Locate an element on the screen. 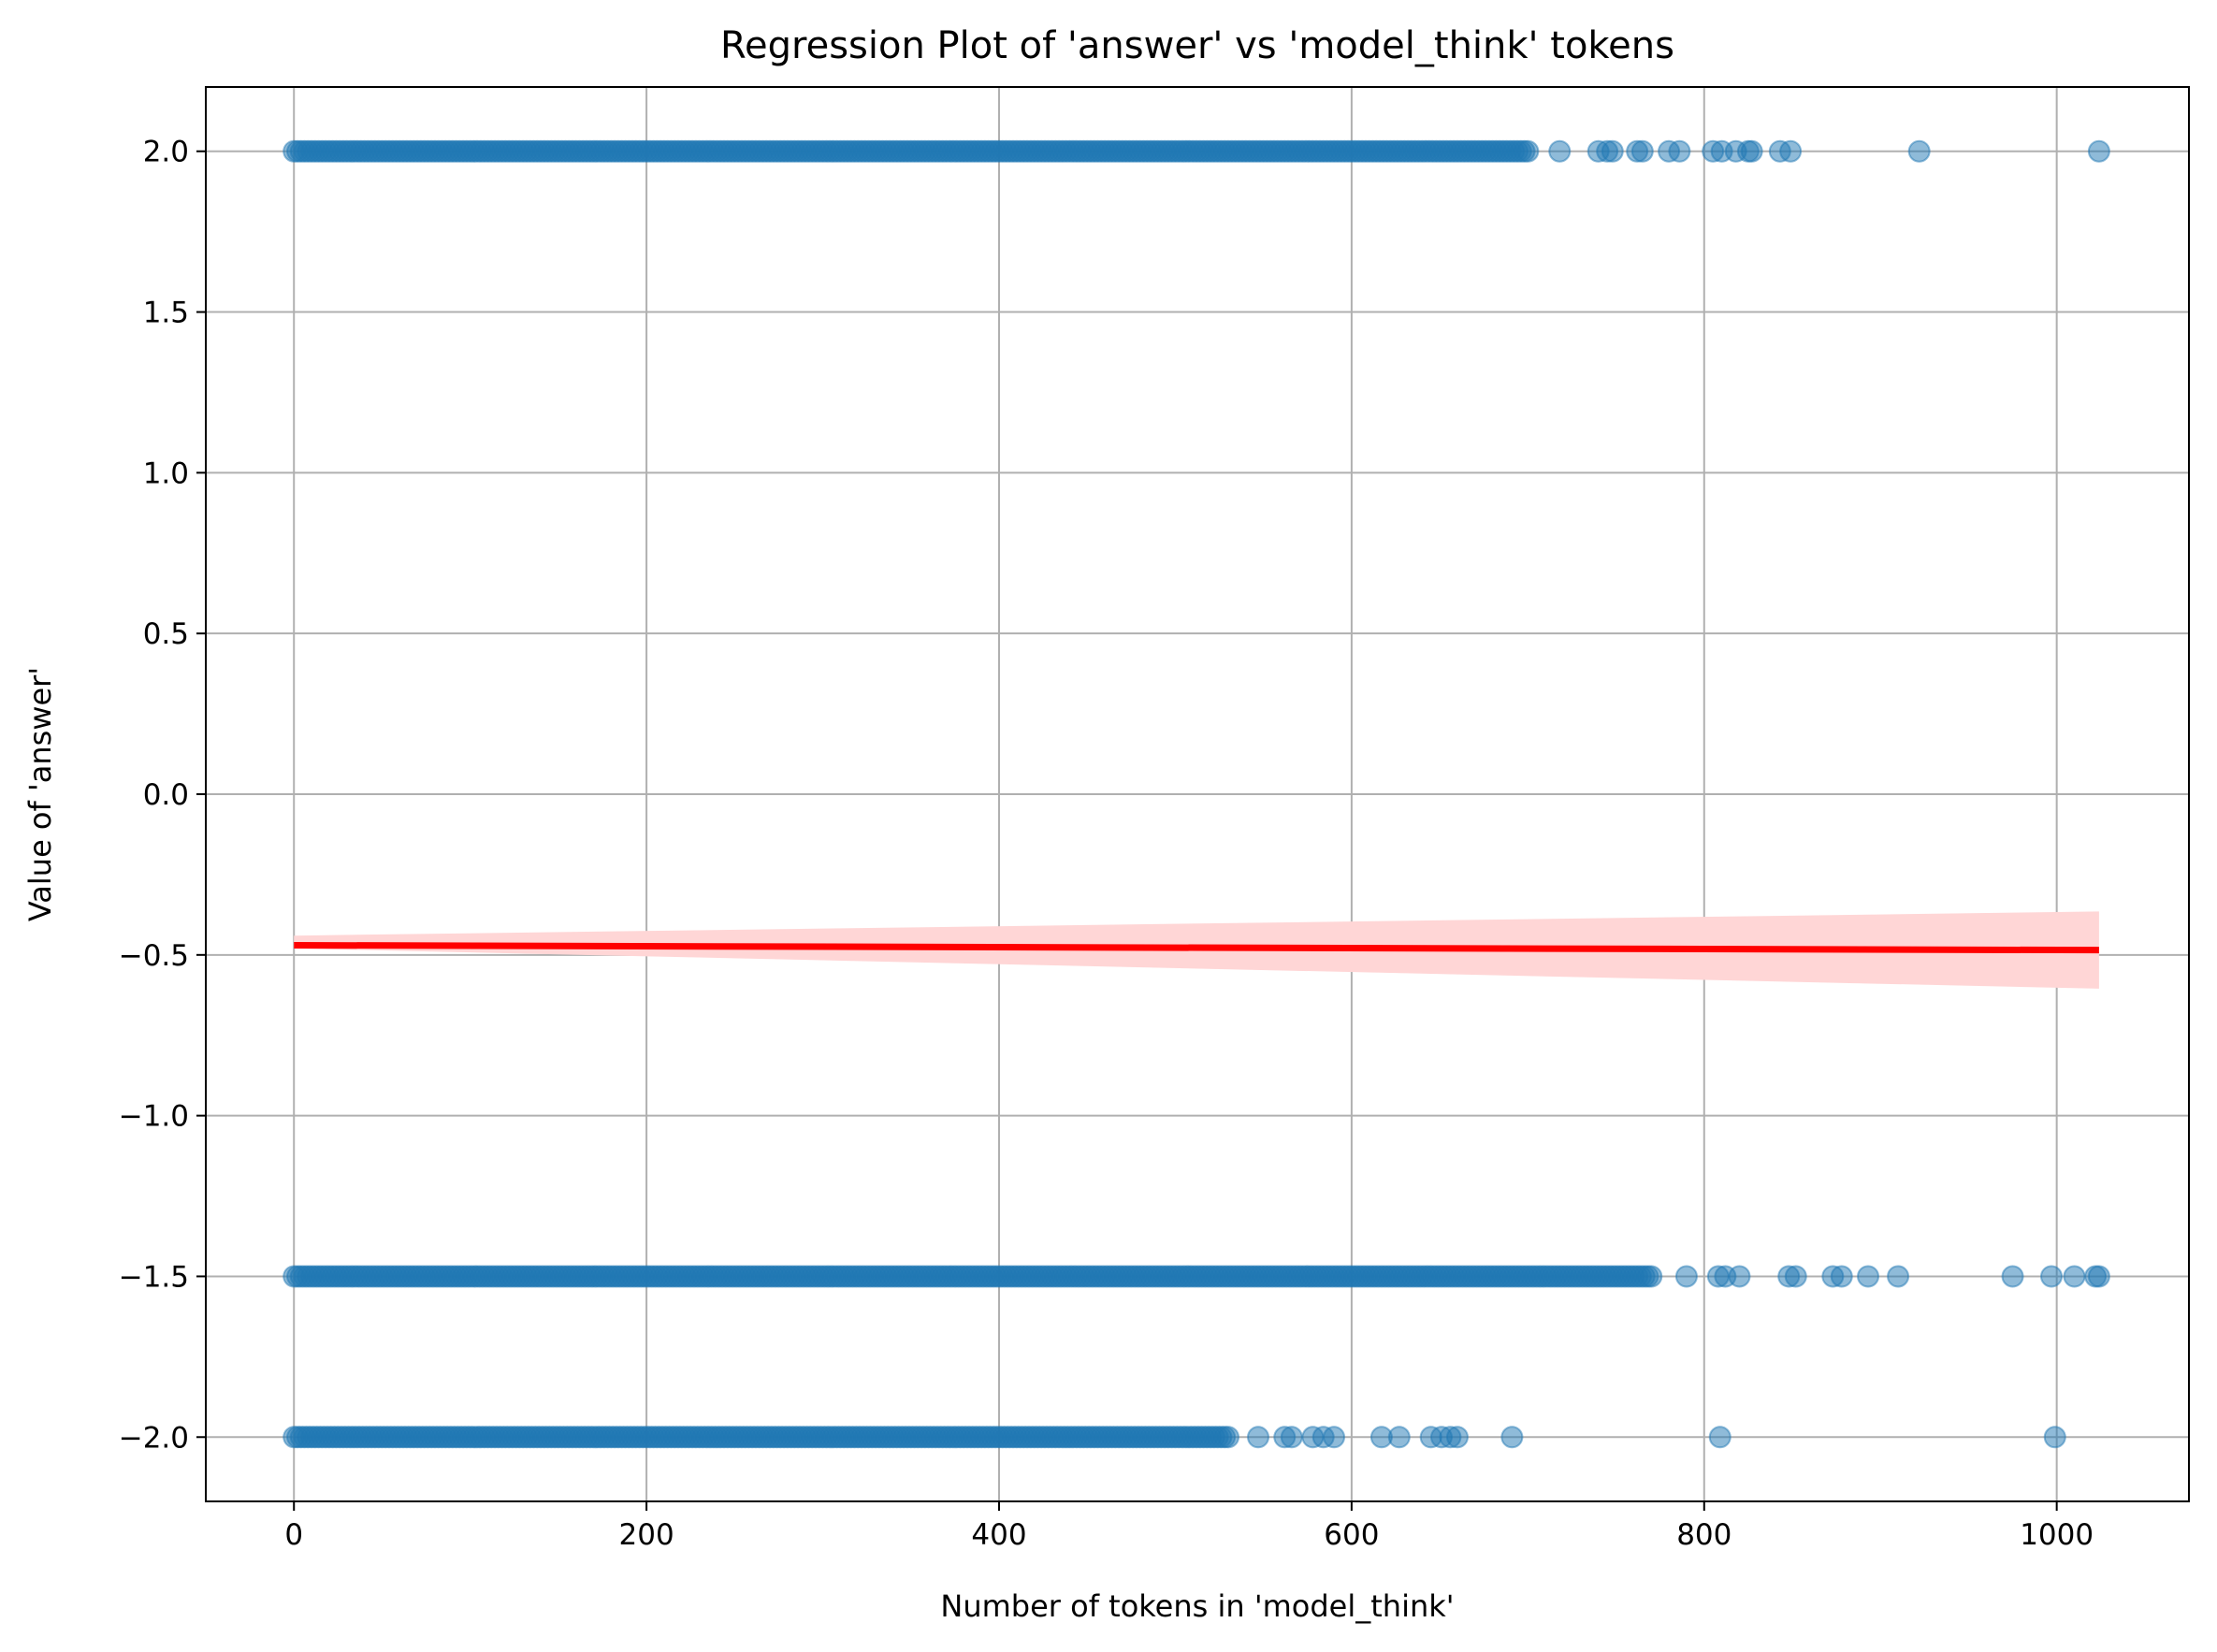  y-tick-label: −1.5 is located at coordinates (154, 1277).